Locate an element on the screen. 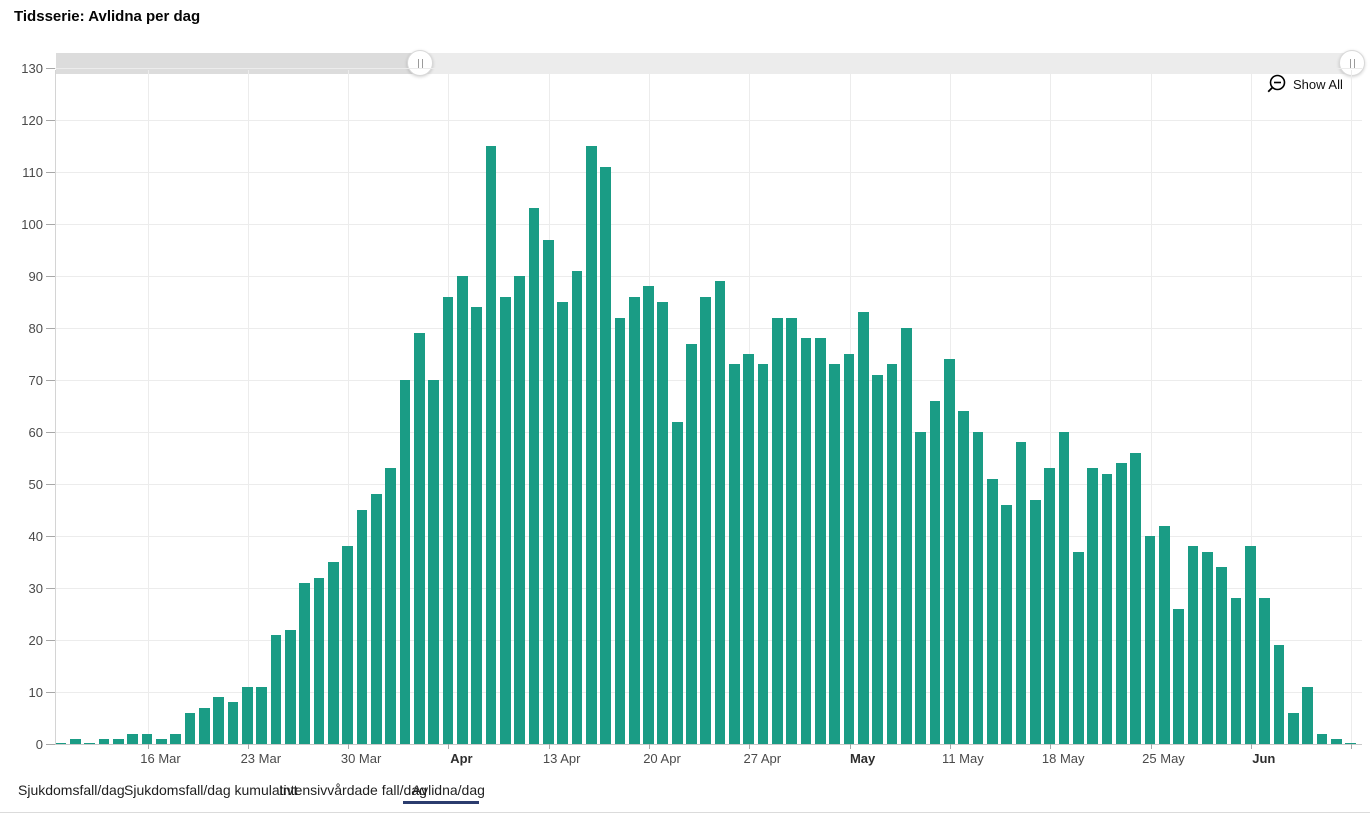 The width and height of the screenshot is (1370, 817). tab-sjukdomsfall-dag-kumulativt: Sjukdomsfall/dag kumulativt is located at coordinates (211, 790).